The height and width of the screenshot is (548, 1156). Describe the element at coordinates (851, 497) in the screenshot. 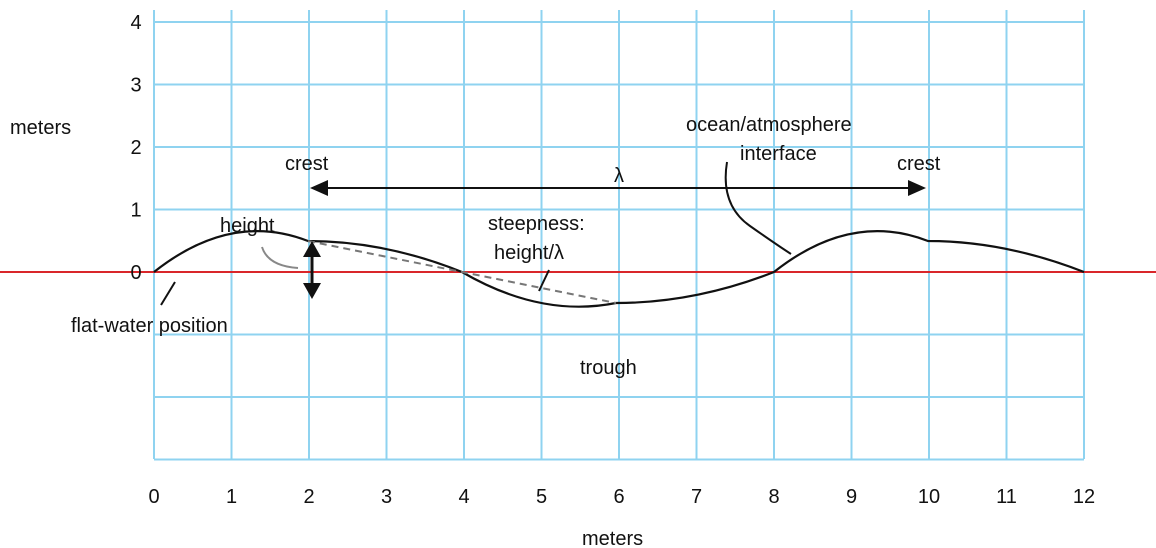

I see `x-tick-label: 9` at that location.